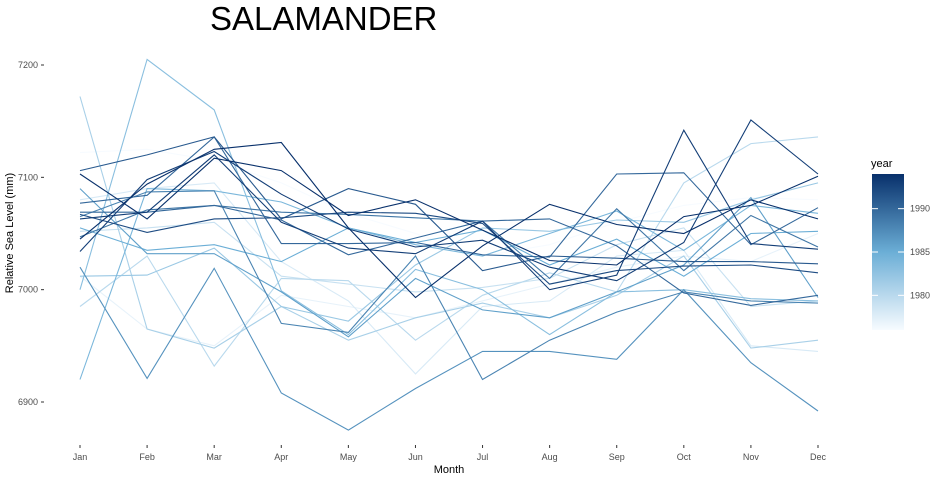  Describe the element at coordinates (323, 18) in the screenshot. I see `chart-title: SALAMANDER` at that location.